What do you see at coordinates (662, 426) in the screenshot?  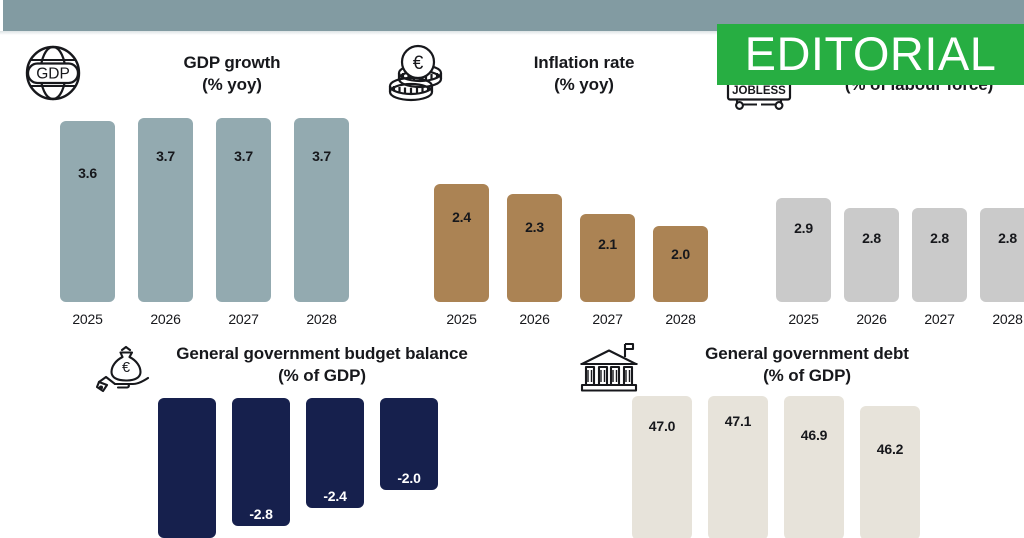 I see `bar-value: 47.0` at bounding box center [662, 426].